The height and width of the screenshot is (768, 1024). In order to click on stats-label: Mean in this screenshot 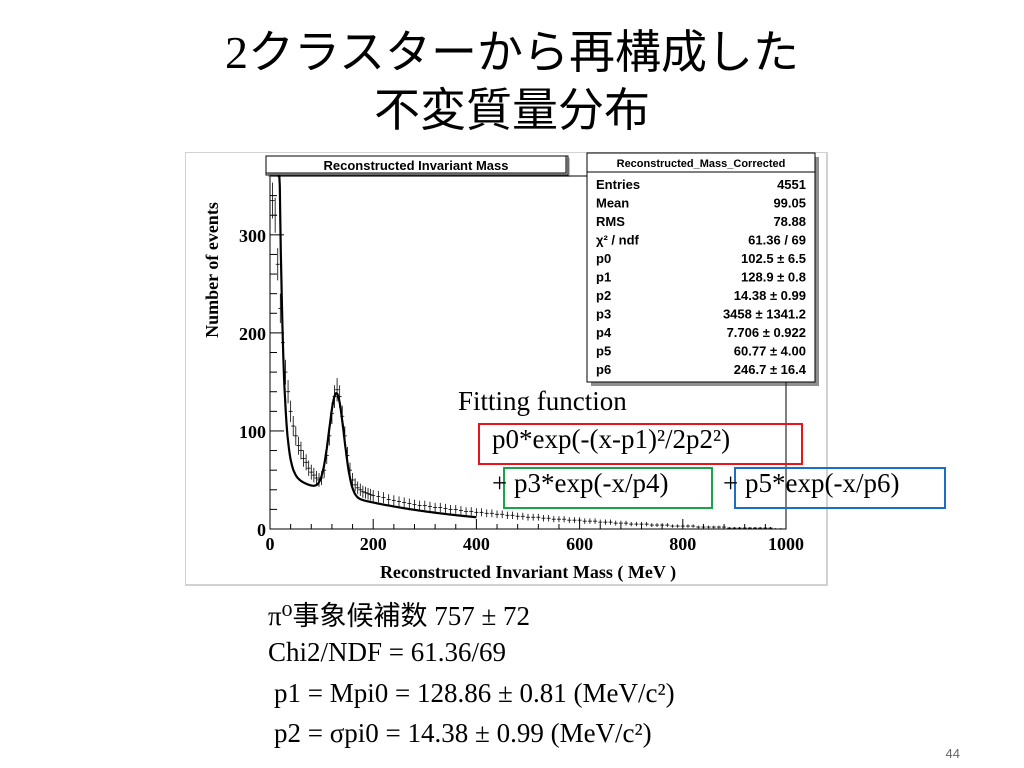, I will do `click(612, 203)`.